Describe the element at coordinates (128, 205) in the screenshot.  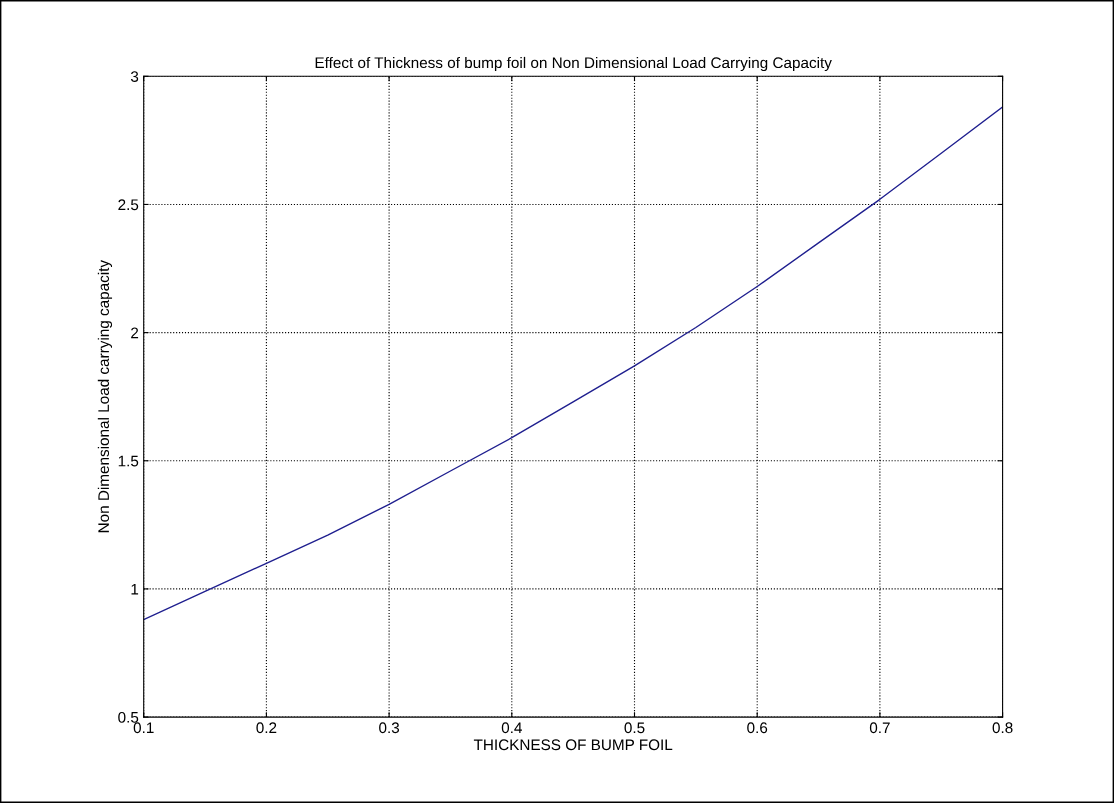
I see `y-tick-label: 2.5` at that location.